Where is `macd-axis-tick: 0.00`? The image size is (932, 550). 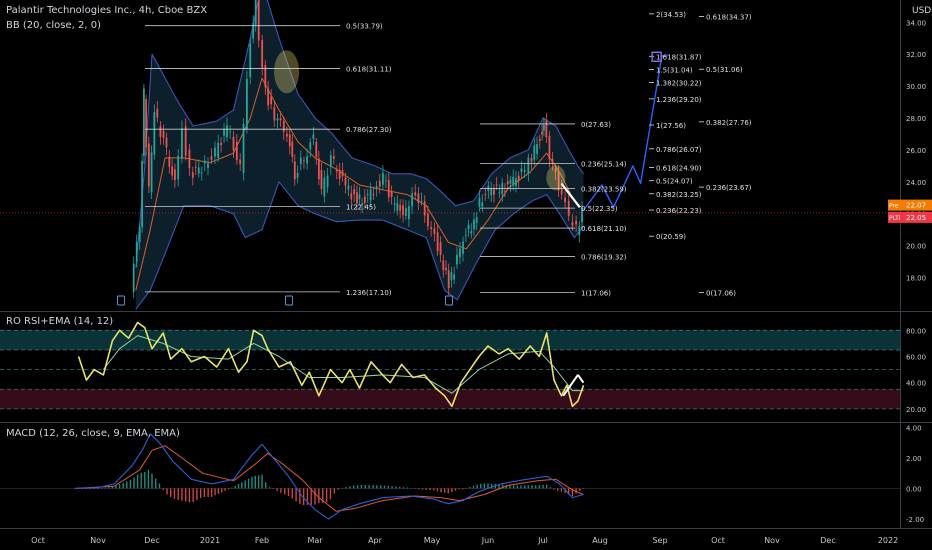
macd-axis-tick: 0.00 is located at coordinates (914, 489).